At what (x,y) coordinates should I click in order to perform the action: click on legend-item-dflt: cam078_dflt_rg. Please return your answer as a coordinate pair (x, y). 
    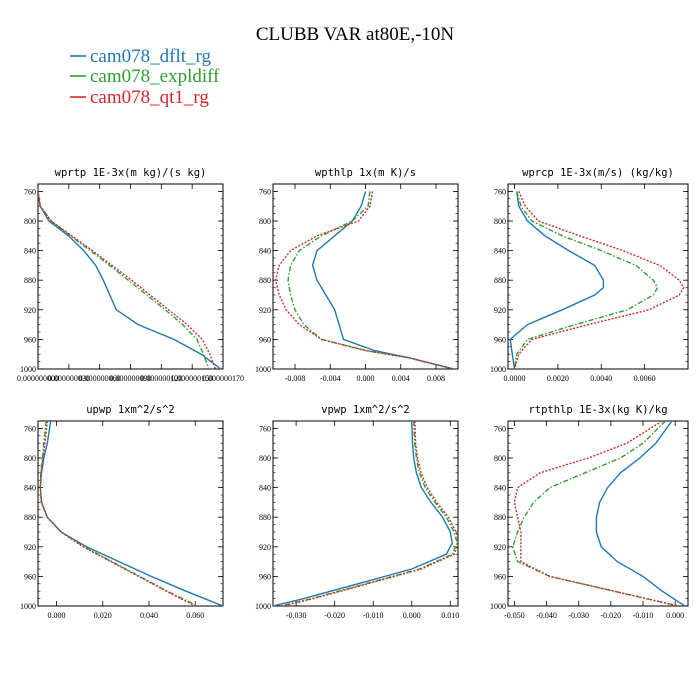
    Looking at the image, I should click on (141, 56).